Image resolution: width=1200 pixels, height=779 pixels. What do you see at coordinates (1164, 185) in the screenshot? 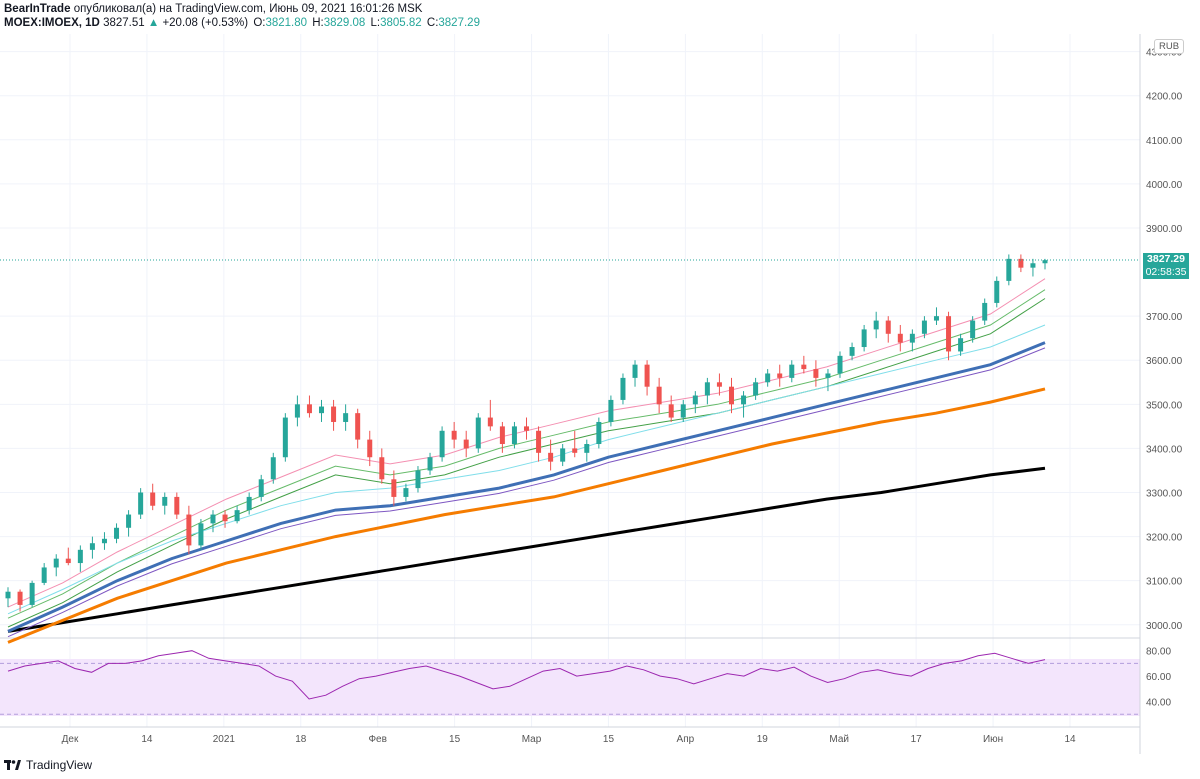
I see `price-tick-label: 4000.00` at bounding box center [1164, 185].